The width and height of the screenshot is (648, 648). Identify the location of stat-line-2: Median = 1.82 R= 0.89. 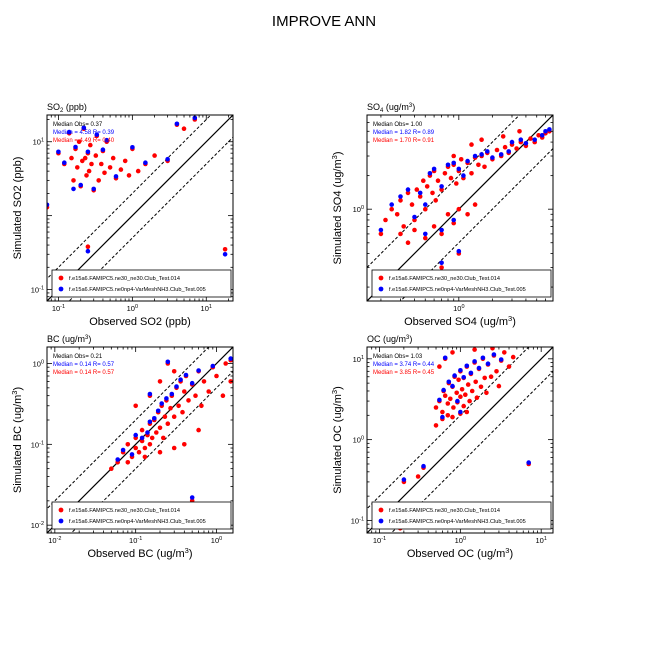
(404, 133).